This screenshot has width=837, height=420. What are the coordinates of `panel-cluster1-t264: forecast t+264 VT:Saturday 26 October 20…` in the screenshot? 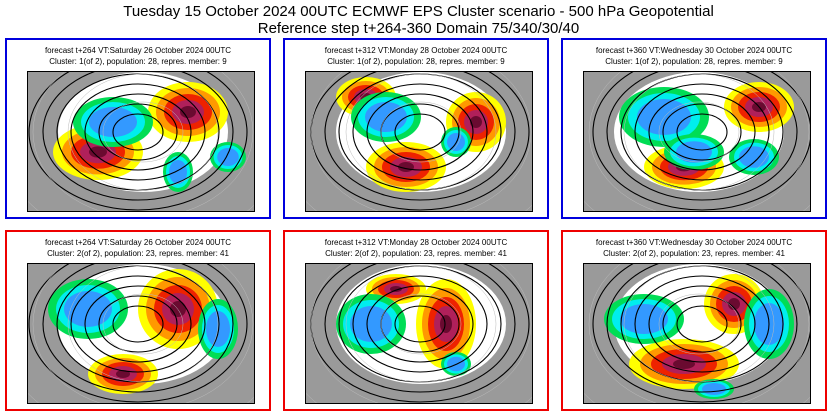 It's located at (138, 128).